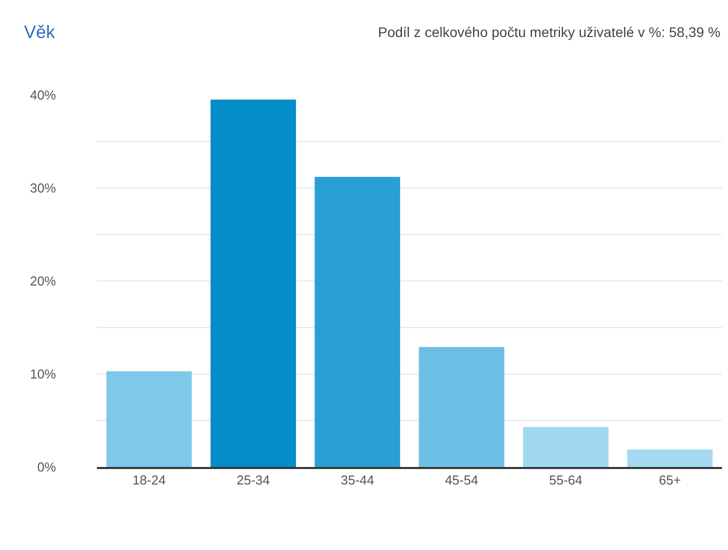 Image resolution: width=728 pixels, height=550 pixels. Describe the element at coordinates (253, 480) in the screenshot. I see `x-tick-label: 25-34` at that location.